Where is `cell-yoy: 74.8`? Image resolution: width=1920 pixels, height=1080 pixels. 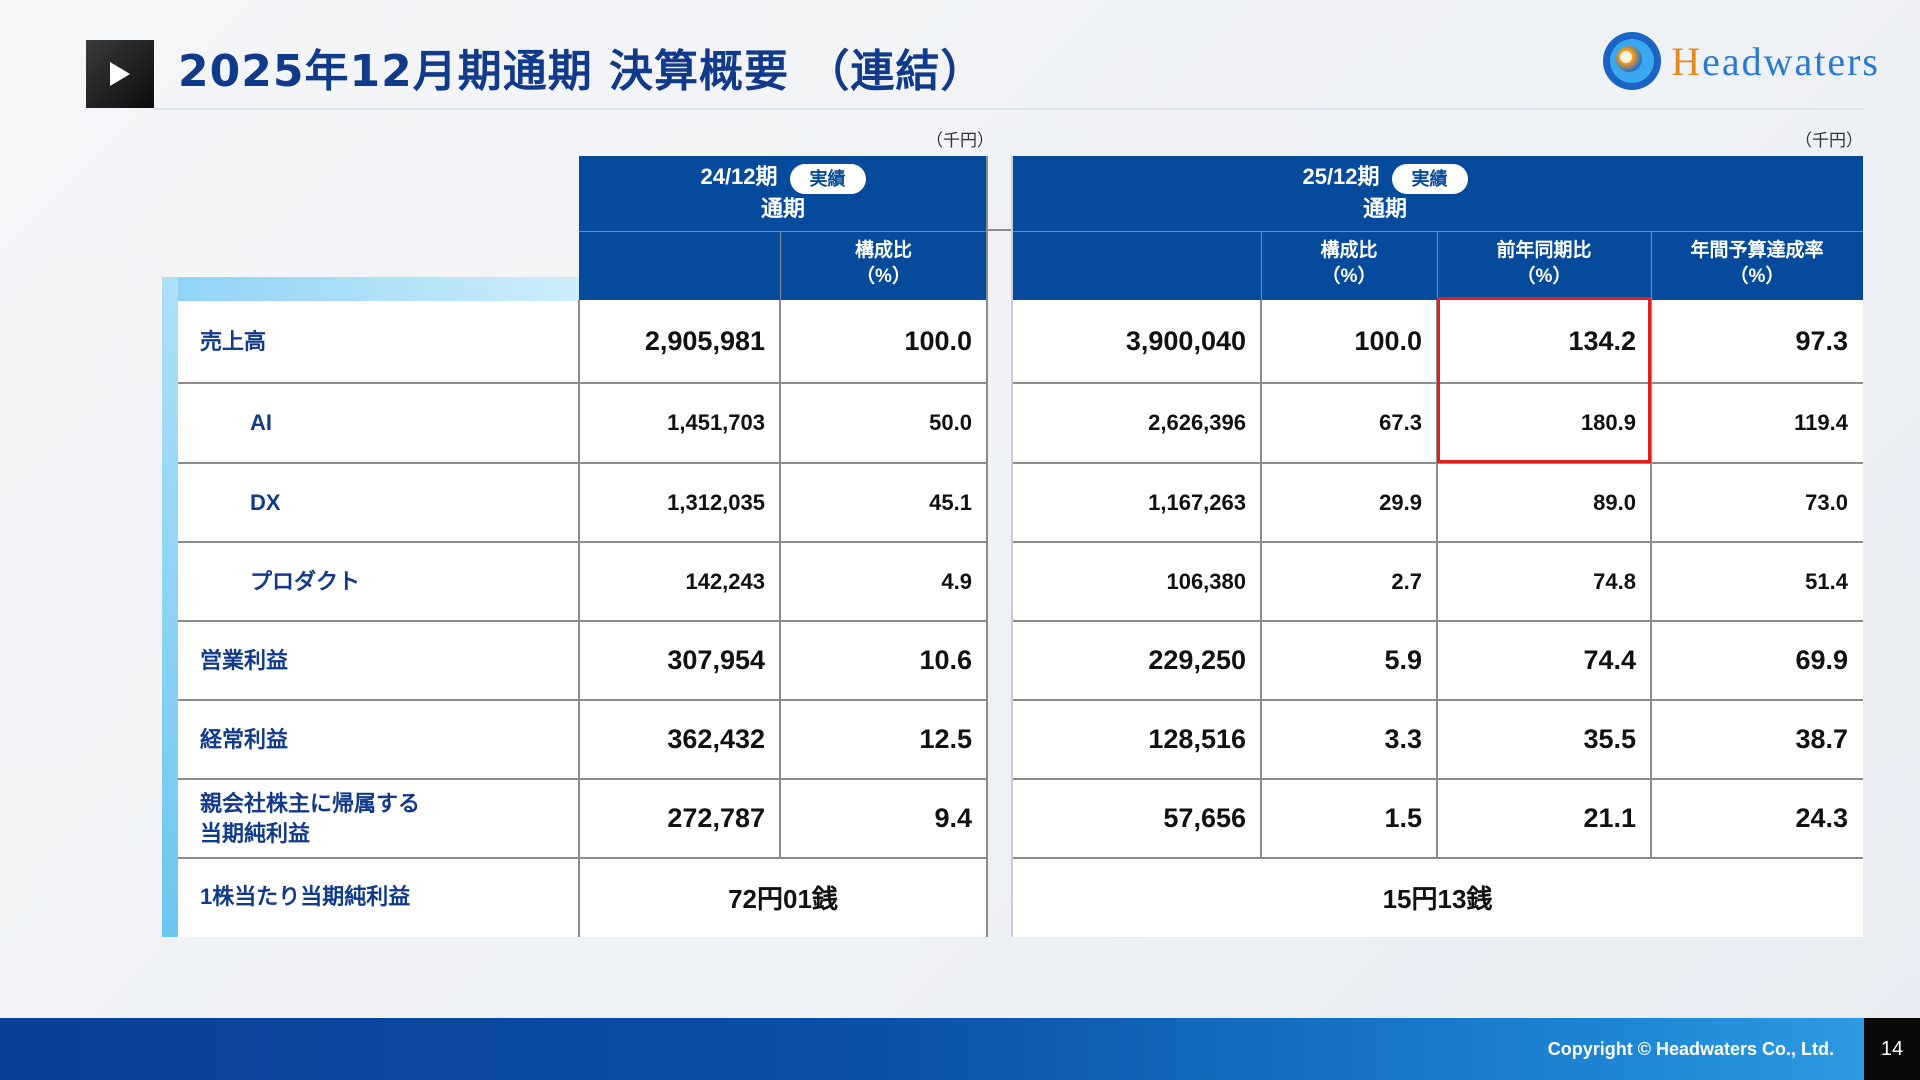
cell-yoy: 74.8 is located at coordinates (1614, 581).